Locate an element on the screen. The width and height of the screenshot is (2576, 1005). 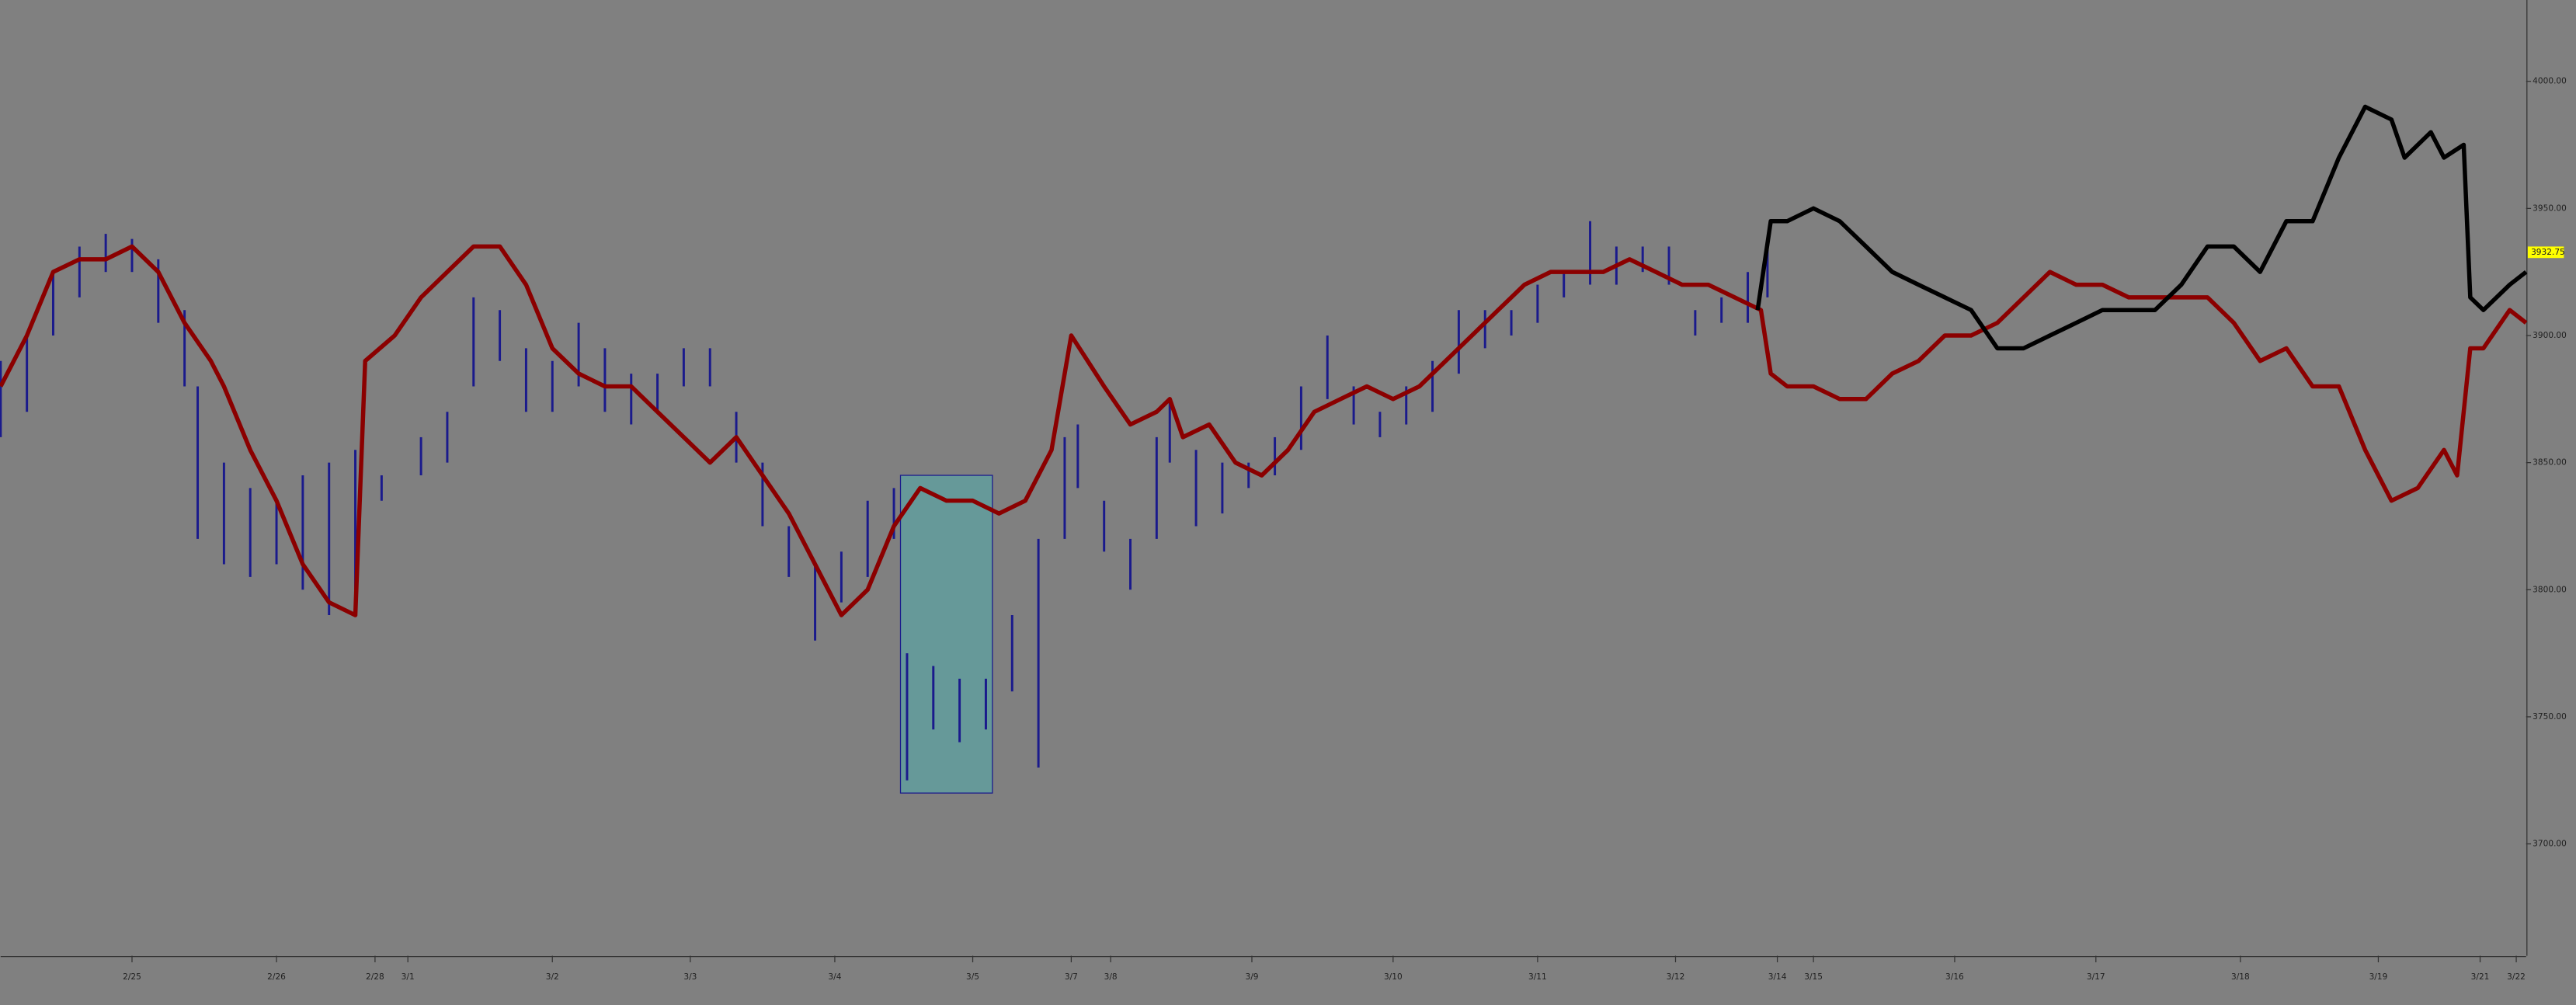
x-tick-label: 3/9 is located at coordinates (1251, 977).